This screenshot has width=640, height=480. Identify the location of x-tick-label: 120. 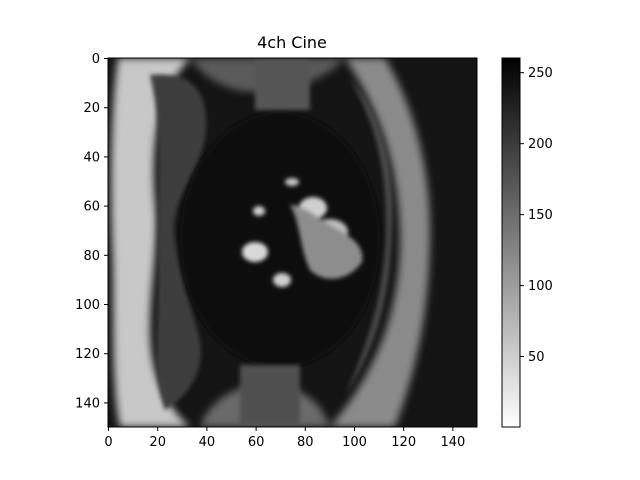
(403, 442).